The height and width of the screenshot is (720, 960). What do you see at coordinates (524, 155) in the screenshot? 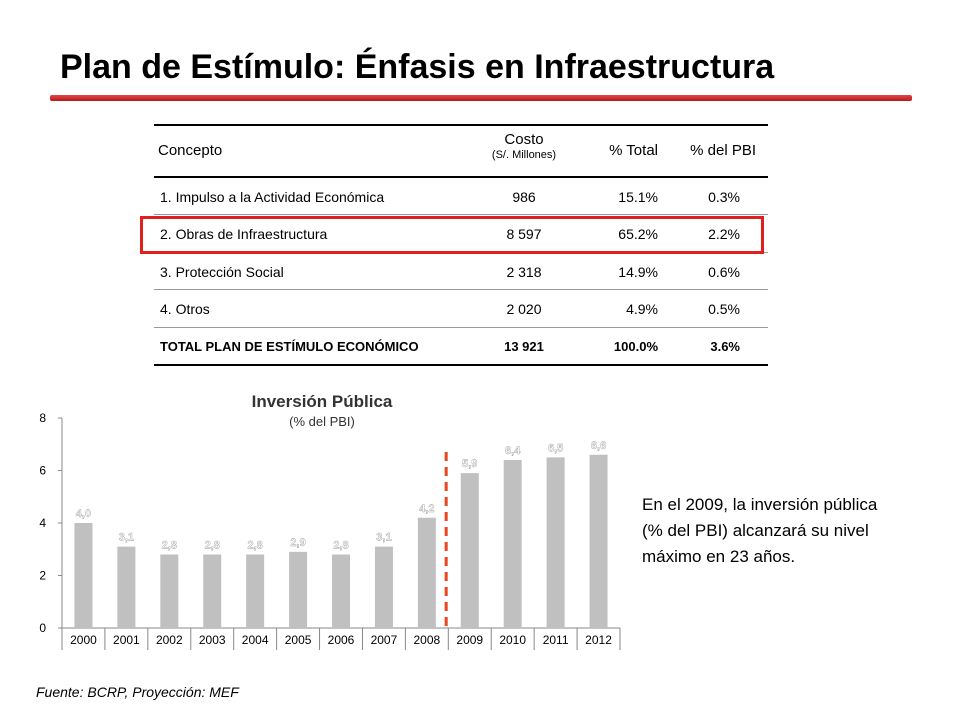
I see `header-costo-unit: (S/. Millones)` at bounding box center [524, 155].